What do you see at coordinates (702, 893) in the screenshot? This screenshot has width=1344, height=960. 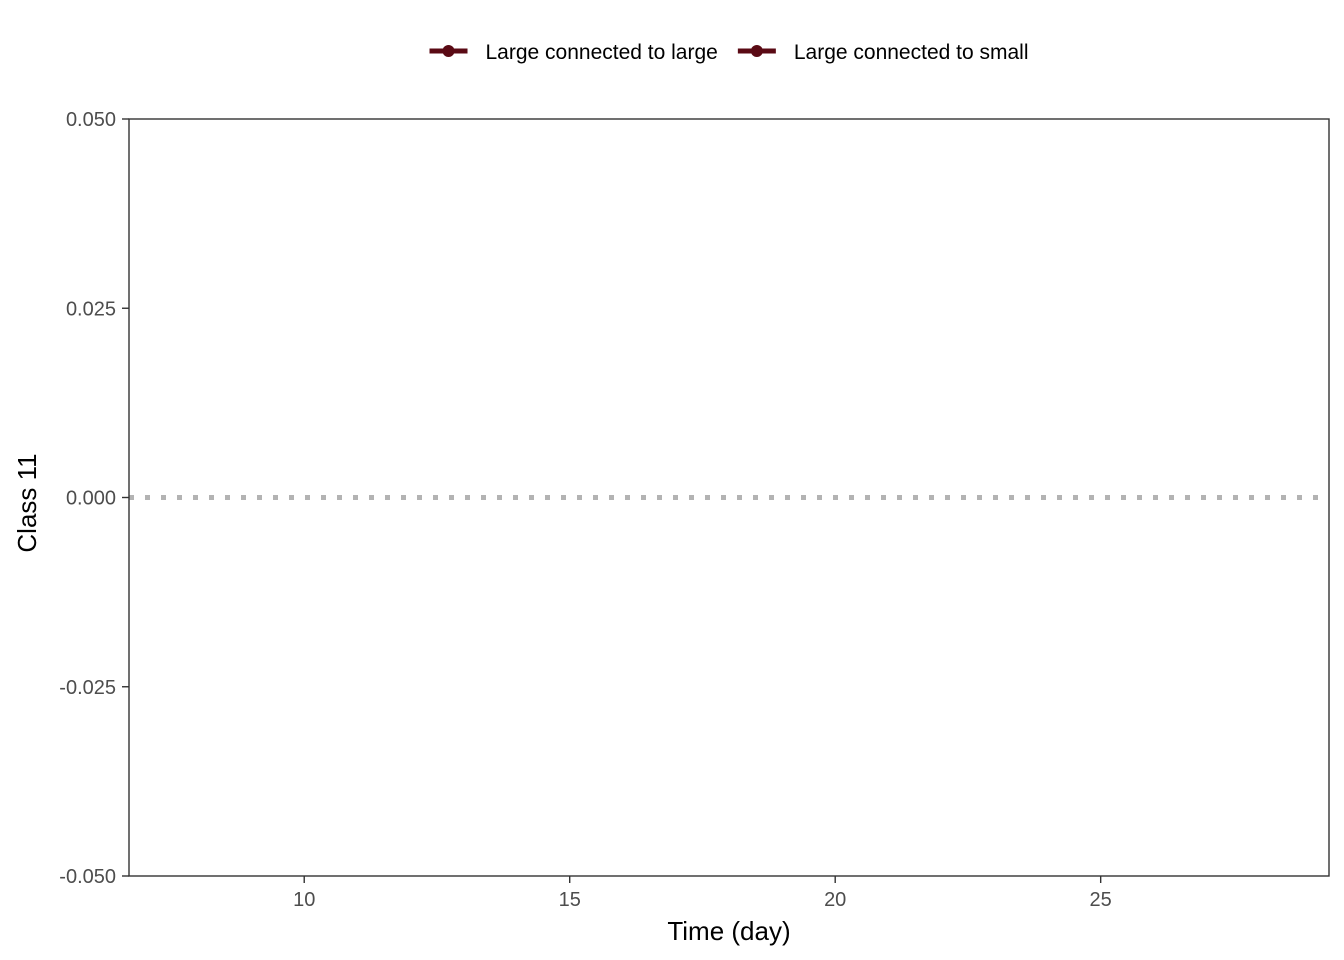 I see `x-axis: 10 15 20 25` at bounding box center [702, 893].